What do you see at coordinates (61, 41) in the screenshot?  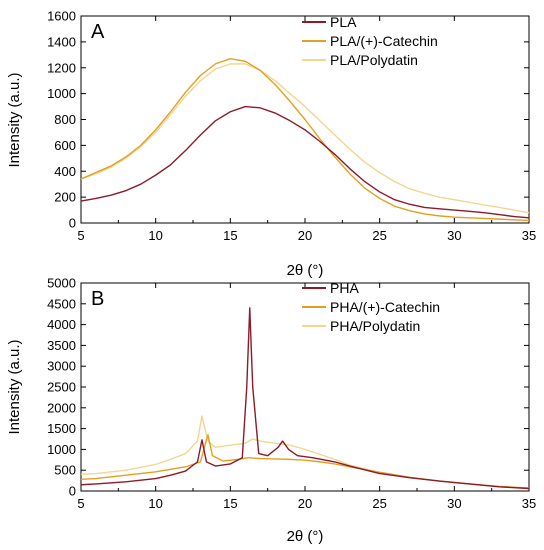 I see `y-tick-label: 1400` at bounding box center [61, 41].